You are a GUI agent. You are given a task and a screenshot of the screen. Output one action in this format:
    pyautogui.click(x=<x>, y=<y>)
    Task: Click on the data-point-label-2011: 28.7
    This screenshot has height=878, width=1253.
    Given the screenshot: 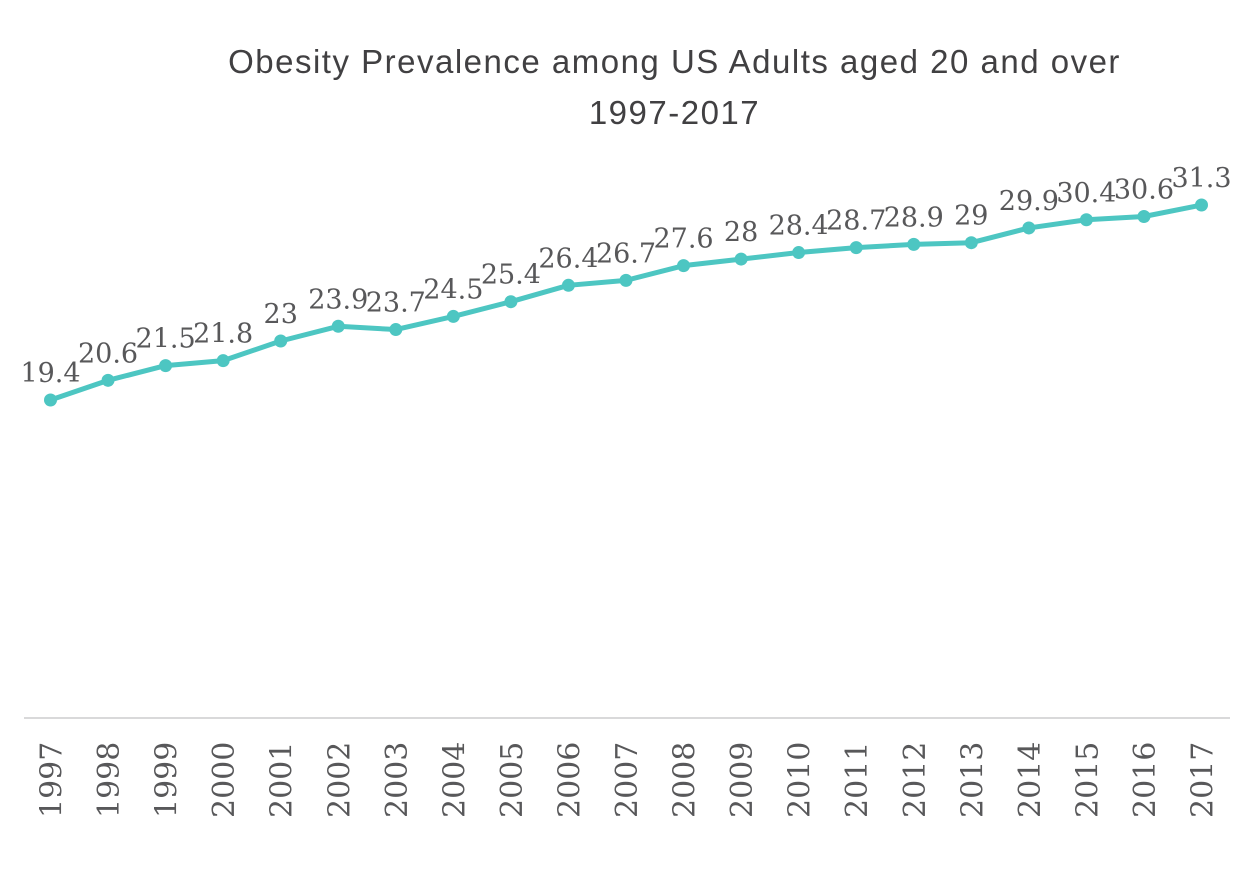 What is the action you would take?
    pyautogui.click(x=856, y=221)
    